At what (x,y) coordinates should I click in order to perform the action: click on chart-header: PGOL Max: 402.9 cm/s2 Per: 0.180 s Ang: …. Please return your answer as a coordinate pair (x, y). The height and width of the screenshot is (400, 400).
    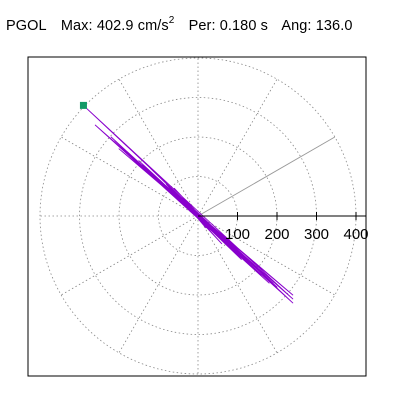
    Looking at the image, I should click on (179, 24).